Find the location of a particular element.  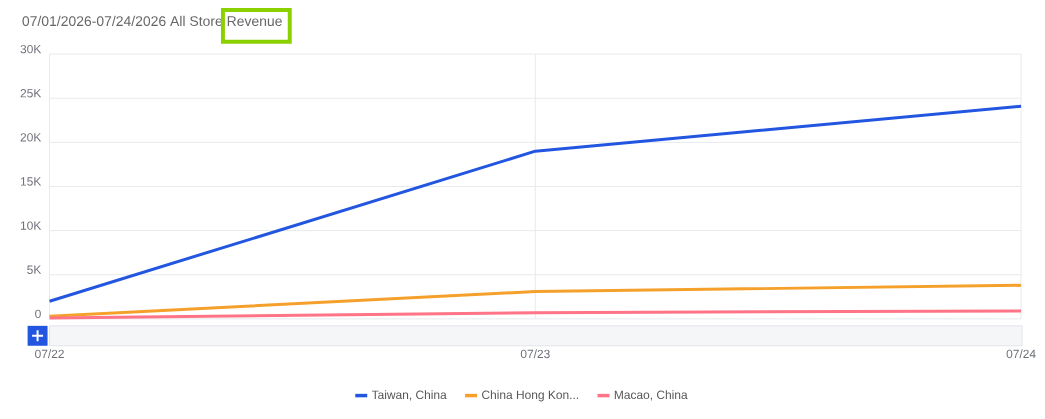

y-tick-label: 5K is located at coordinates (34, 270).